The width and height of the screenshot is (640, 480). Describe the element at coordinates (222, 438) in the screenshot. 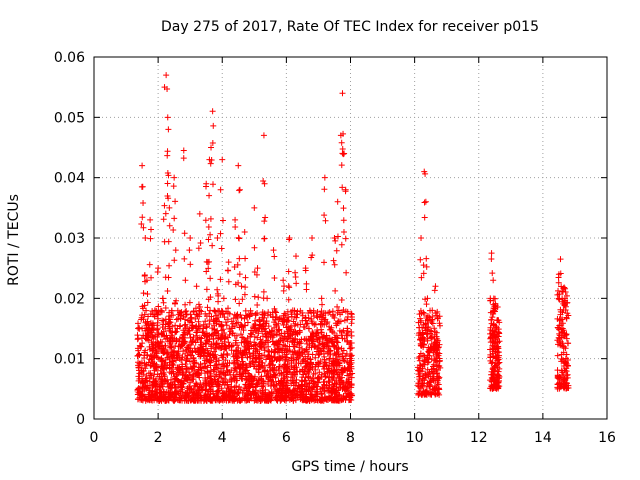

I see `x-tick-label: 4` at that location.